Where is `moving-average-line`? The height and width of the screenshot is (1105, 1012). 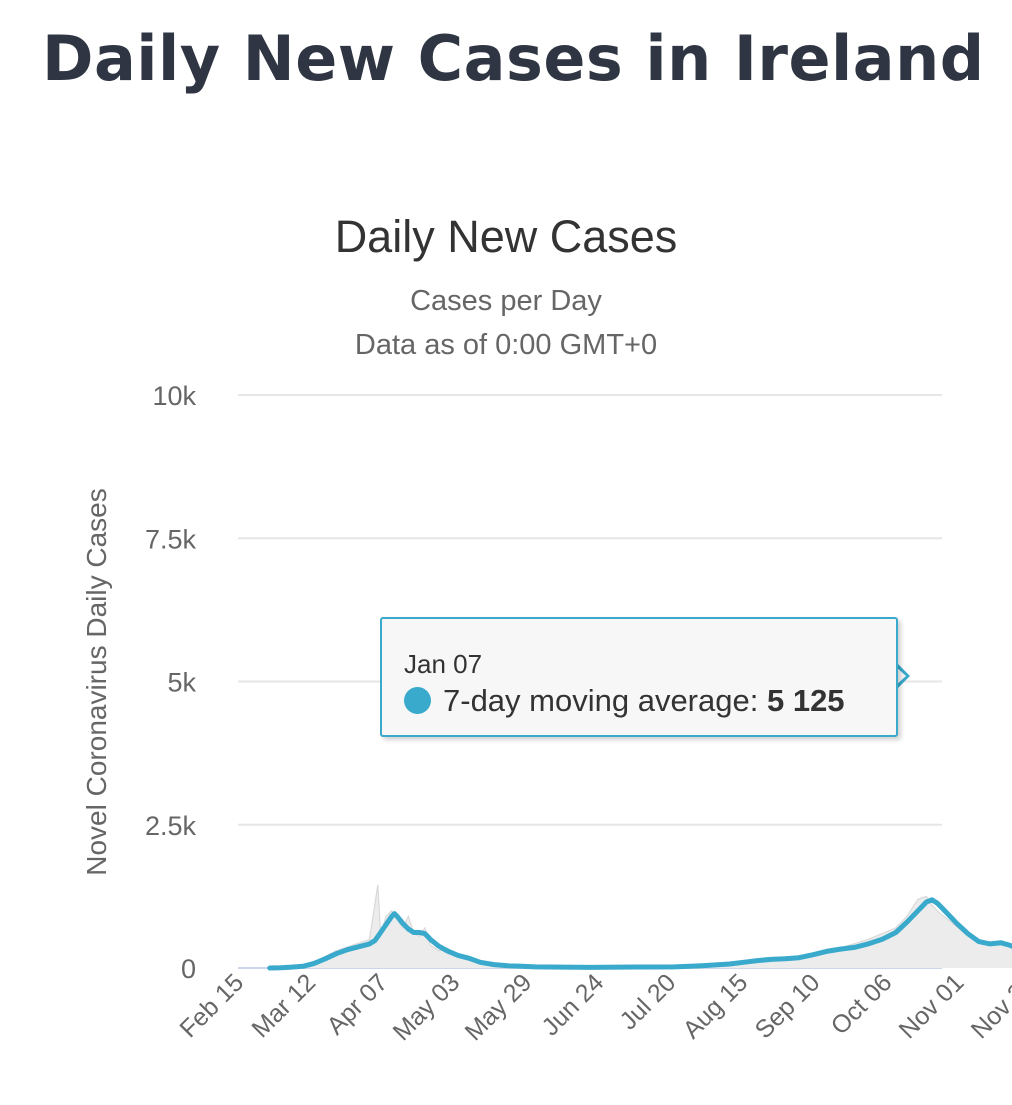
moving-average-line is located at coordinates (639, 934).